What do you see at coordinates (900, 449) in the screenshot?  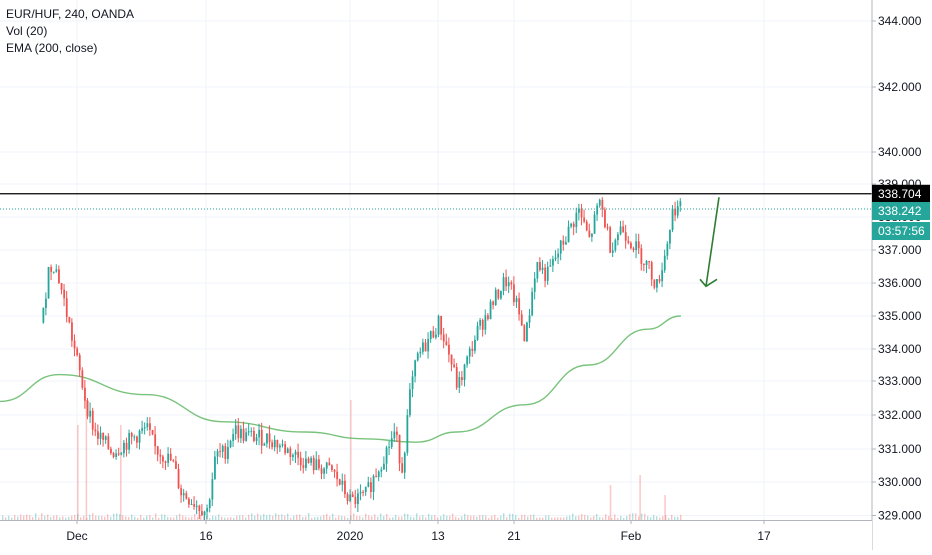 I see `price-tick-label: 331.000` at bounding box center [900, 449].